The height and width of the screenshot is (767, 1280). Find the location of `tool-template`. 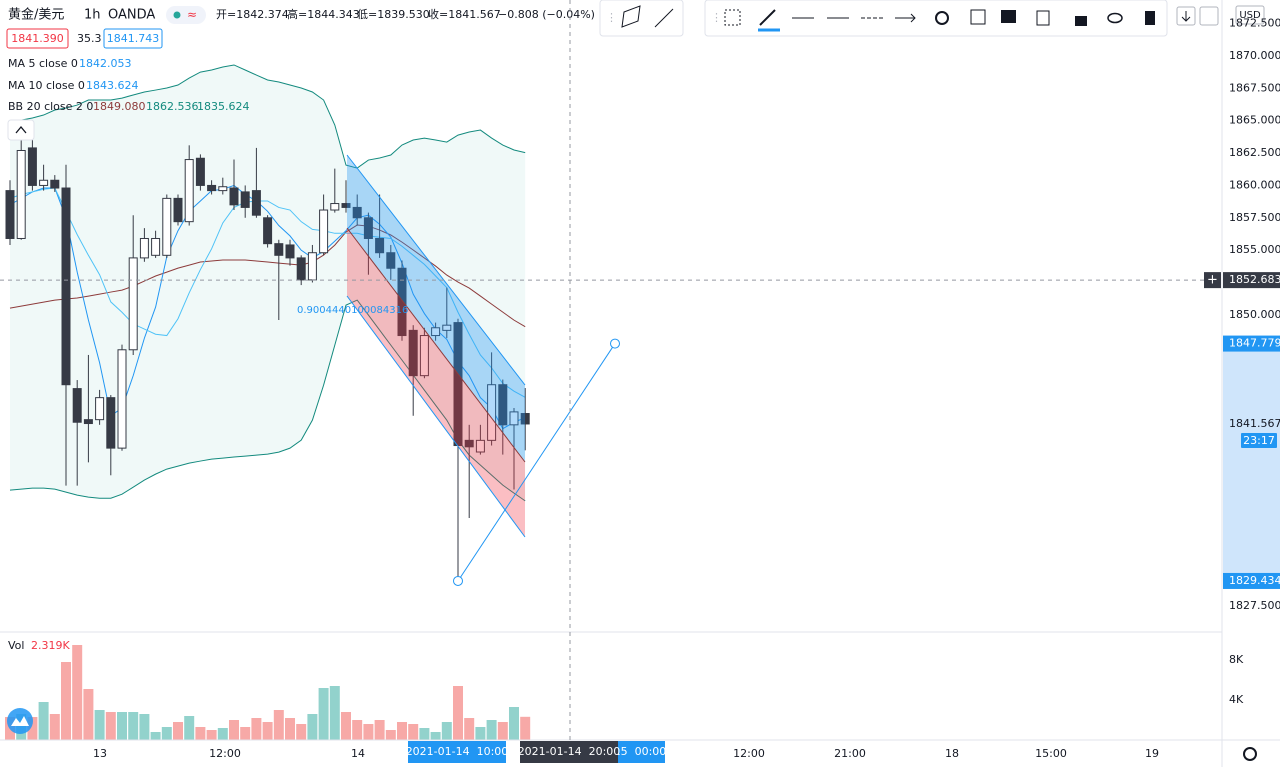

tool-template is located at coordinates (732, 17).